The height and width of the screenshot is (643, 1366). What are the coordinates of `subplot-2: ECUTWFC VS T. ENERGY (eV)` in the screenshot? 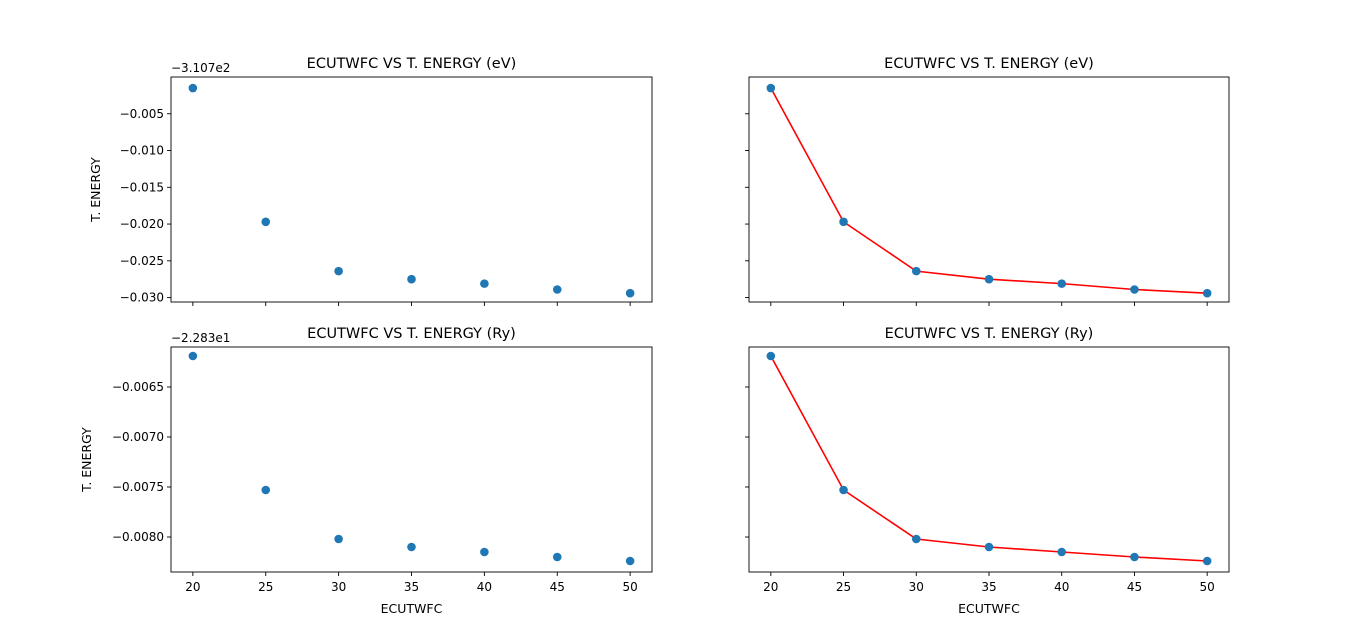 It's located at (987, 181).